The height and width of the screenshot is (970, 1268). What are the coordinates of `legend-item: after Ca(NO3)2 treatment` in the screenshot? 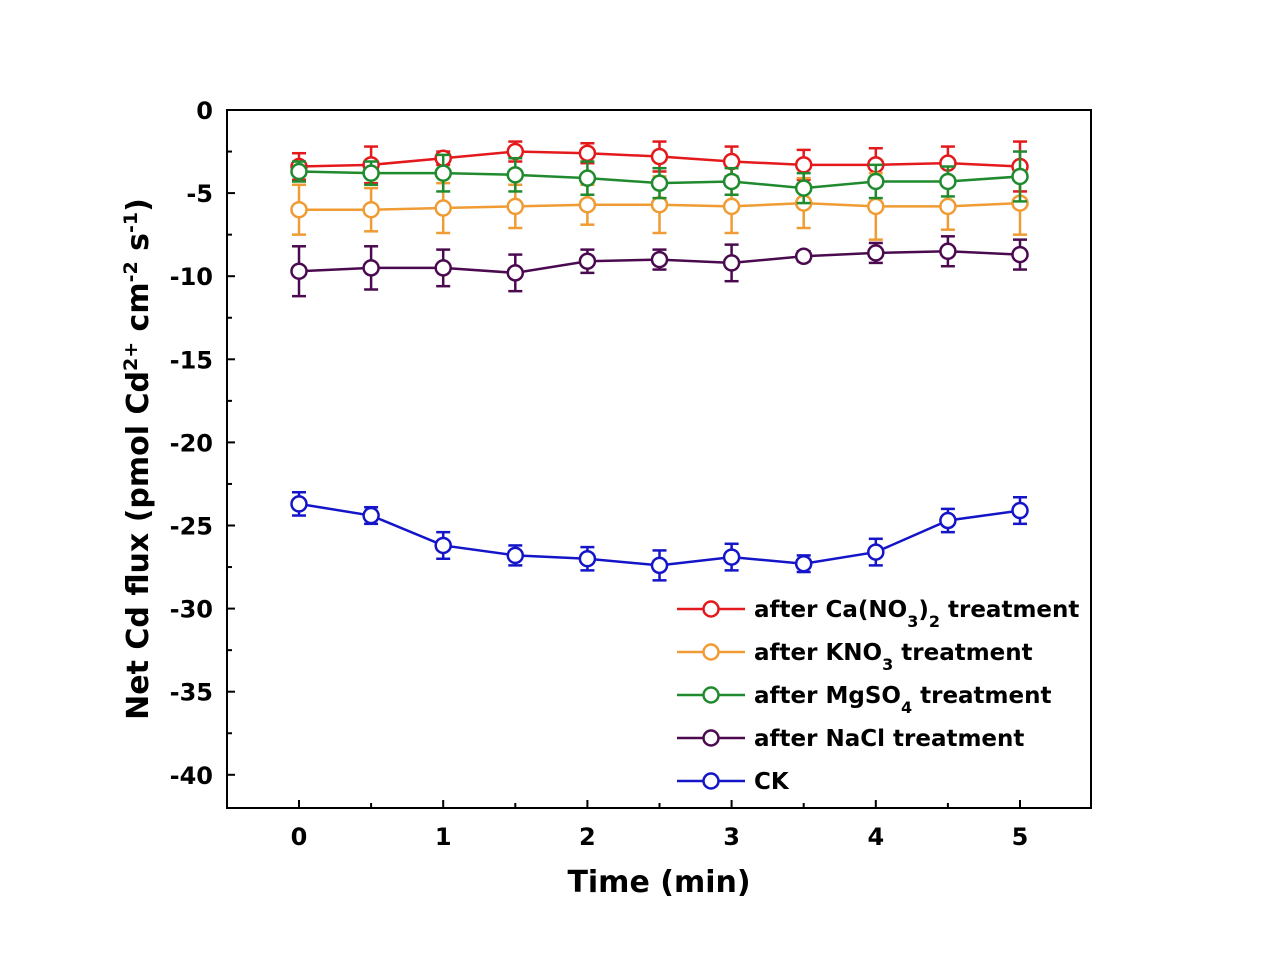 It's located at (878, 614).